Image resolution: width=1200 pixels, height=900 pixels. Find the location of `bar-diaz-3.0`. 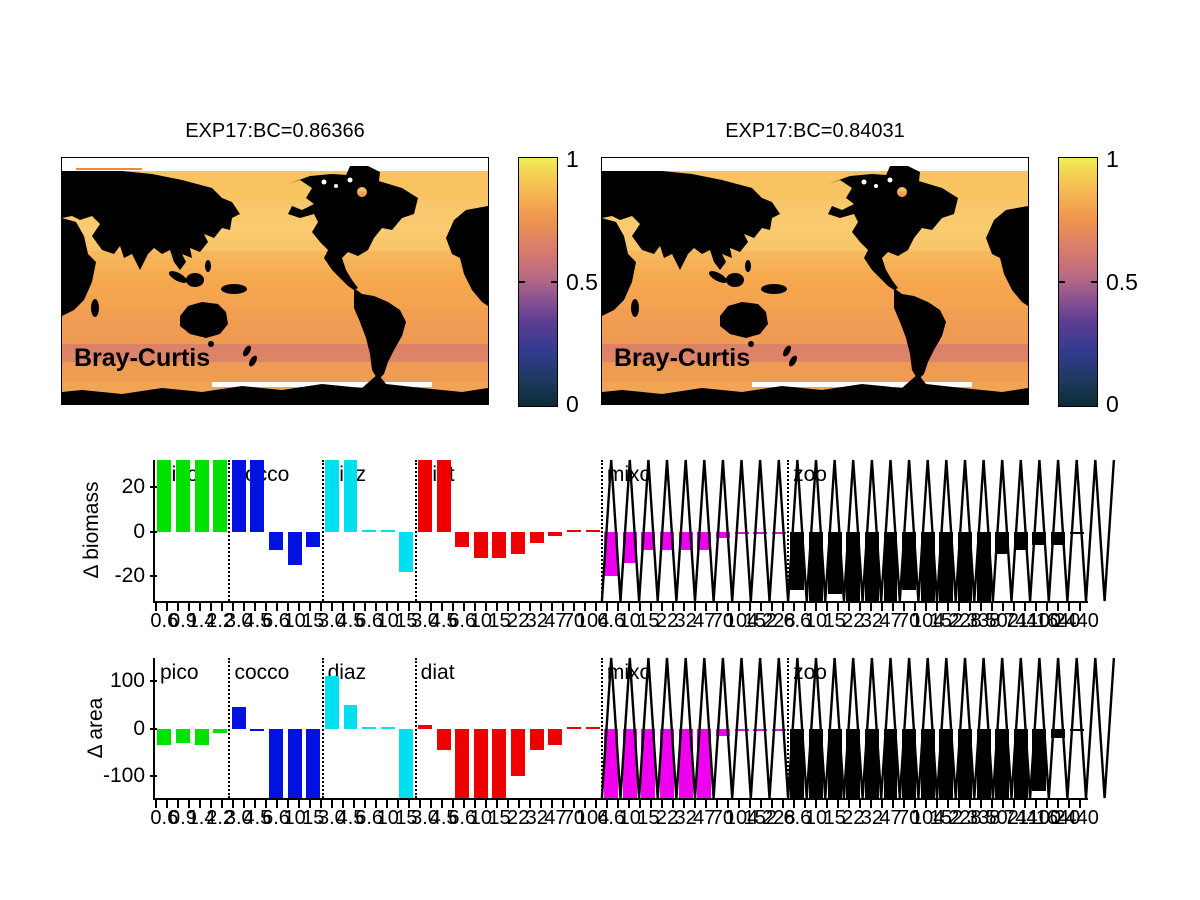

bar-diaz-3.0 is located at coordinates (331, 702).